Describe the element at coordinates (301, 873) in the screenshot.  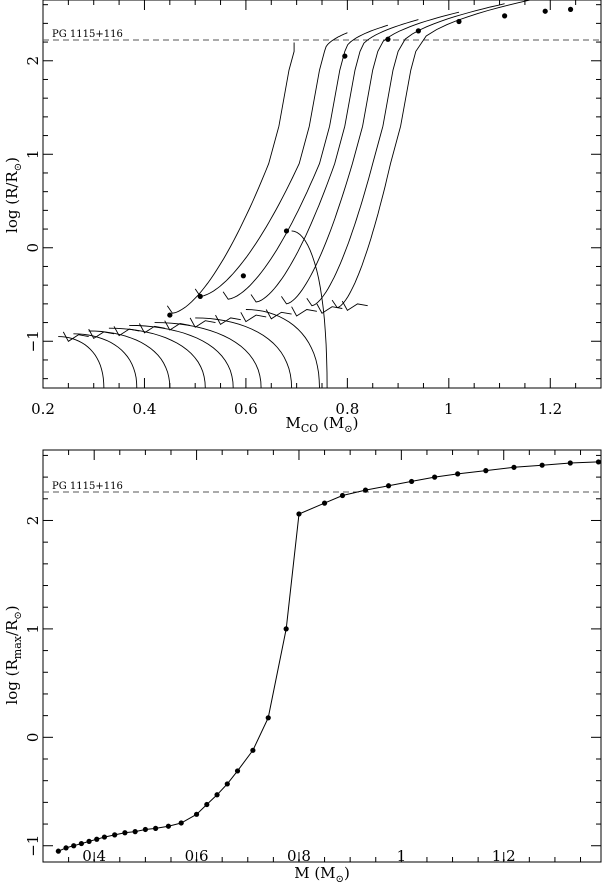
I see `x-label-main-bottom: M` at that location.